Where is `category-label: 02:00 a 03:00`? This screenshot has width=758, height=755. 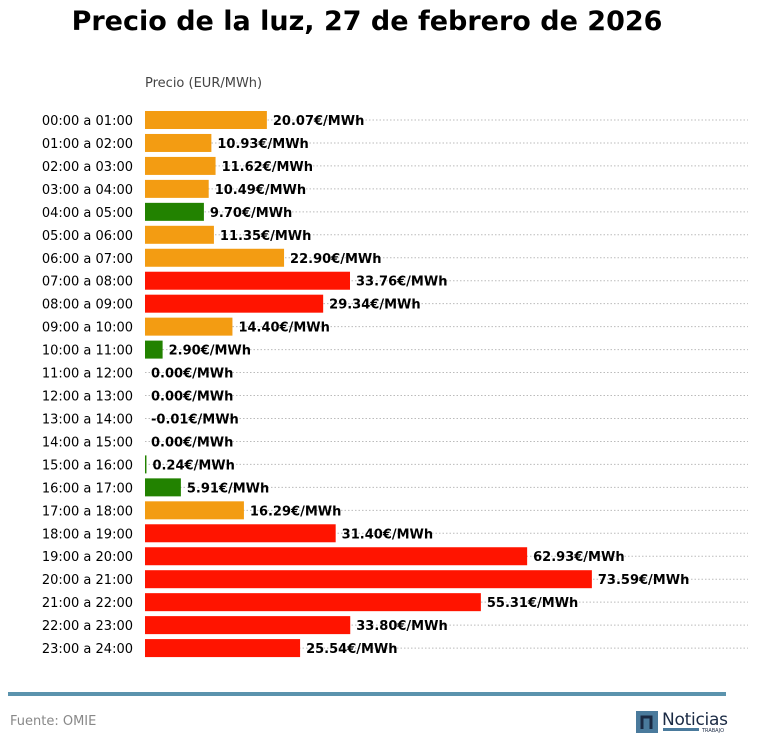 category-label: 02:00 a 03:00 is located at coordinates (87, 167).